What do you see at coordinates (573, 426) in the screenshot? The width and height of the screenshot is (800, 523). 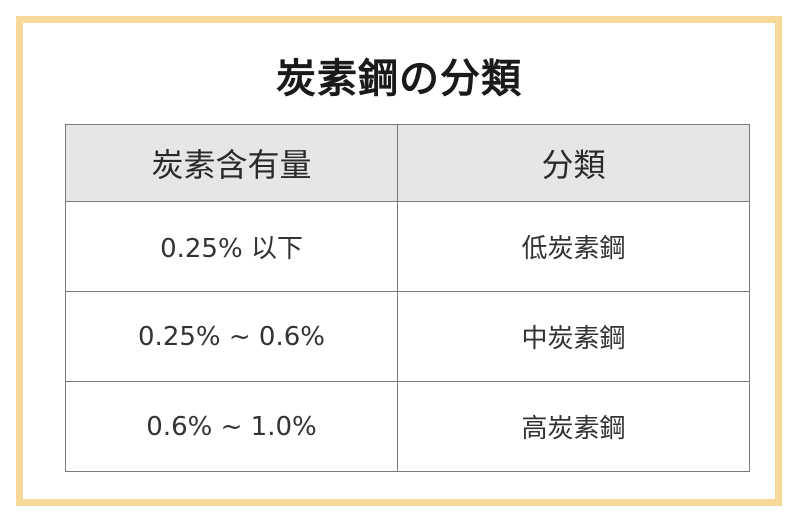 I see `cell-classification: 高炭素鋼` at bounding box center [573, 426].